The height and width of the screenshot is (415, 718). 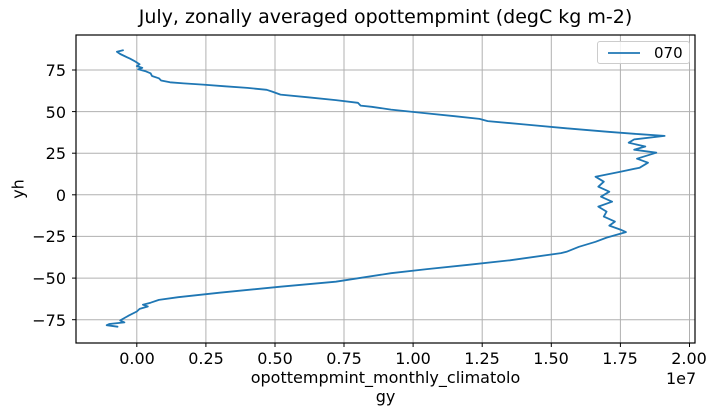 What do you see at coordinates (624, 52) in the screenshot?
I see `legend-line-sample-icon` at bounding box center [624, 52].